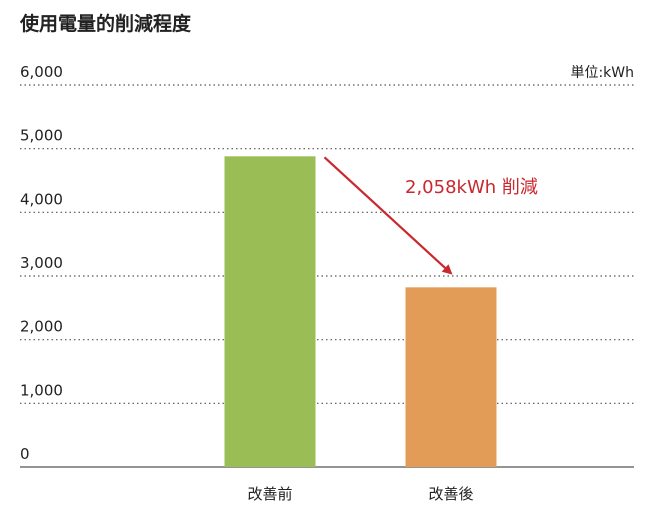 This screenshot has height=514, width=656. Describe the element at coordinates (41, 390) in the screenshot. I see `y-tick-label: 1,000` at that location.